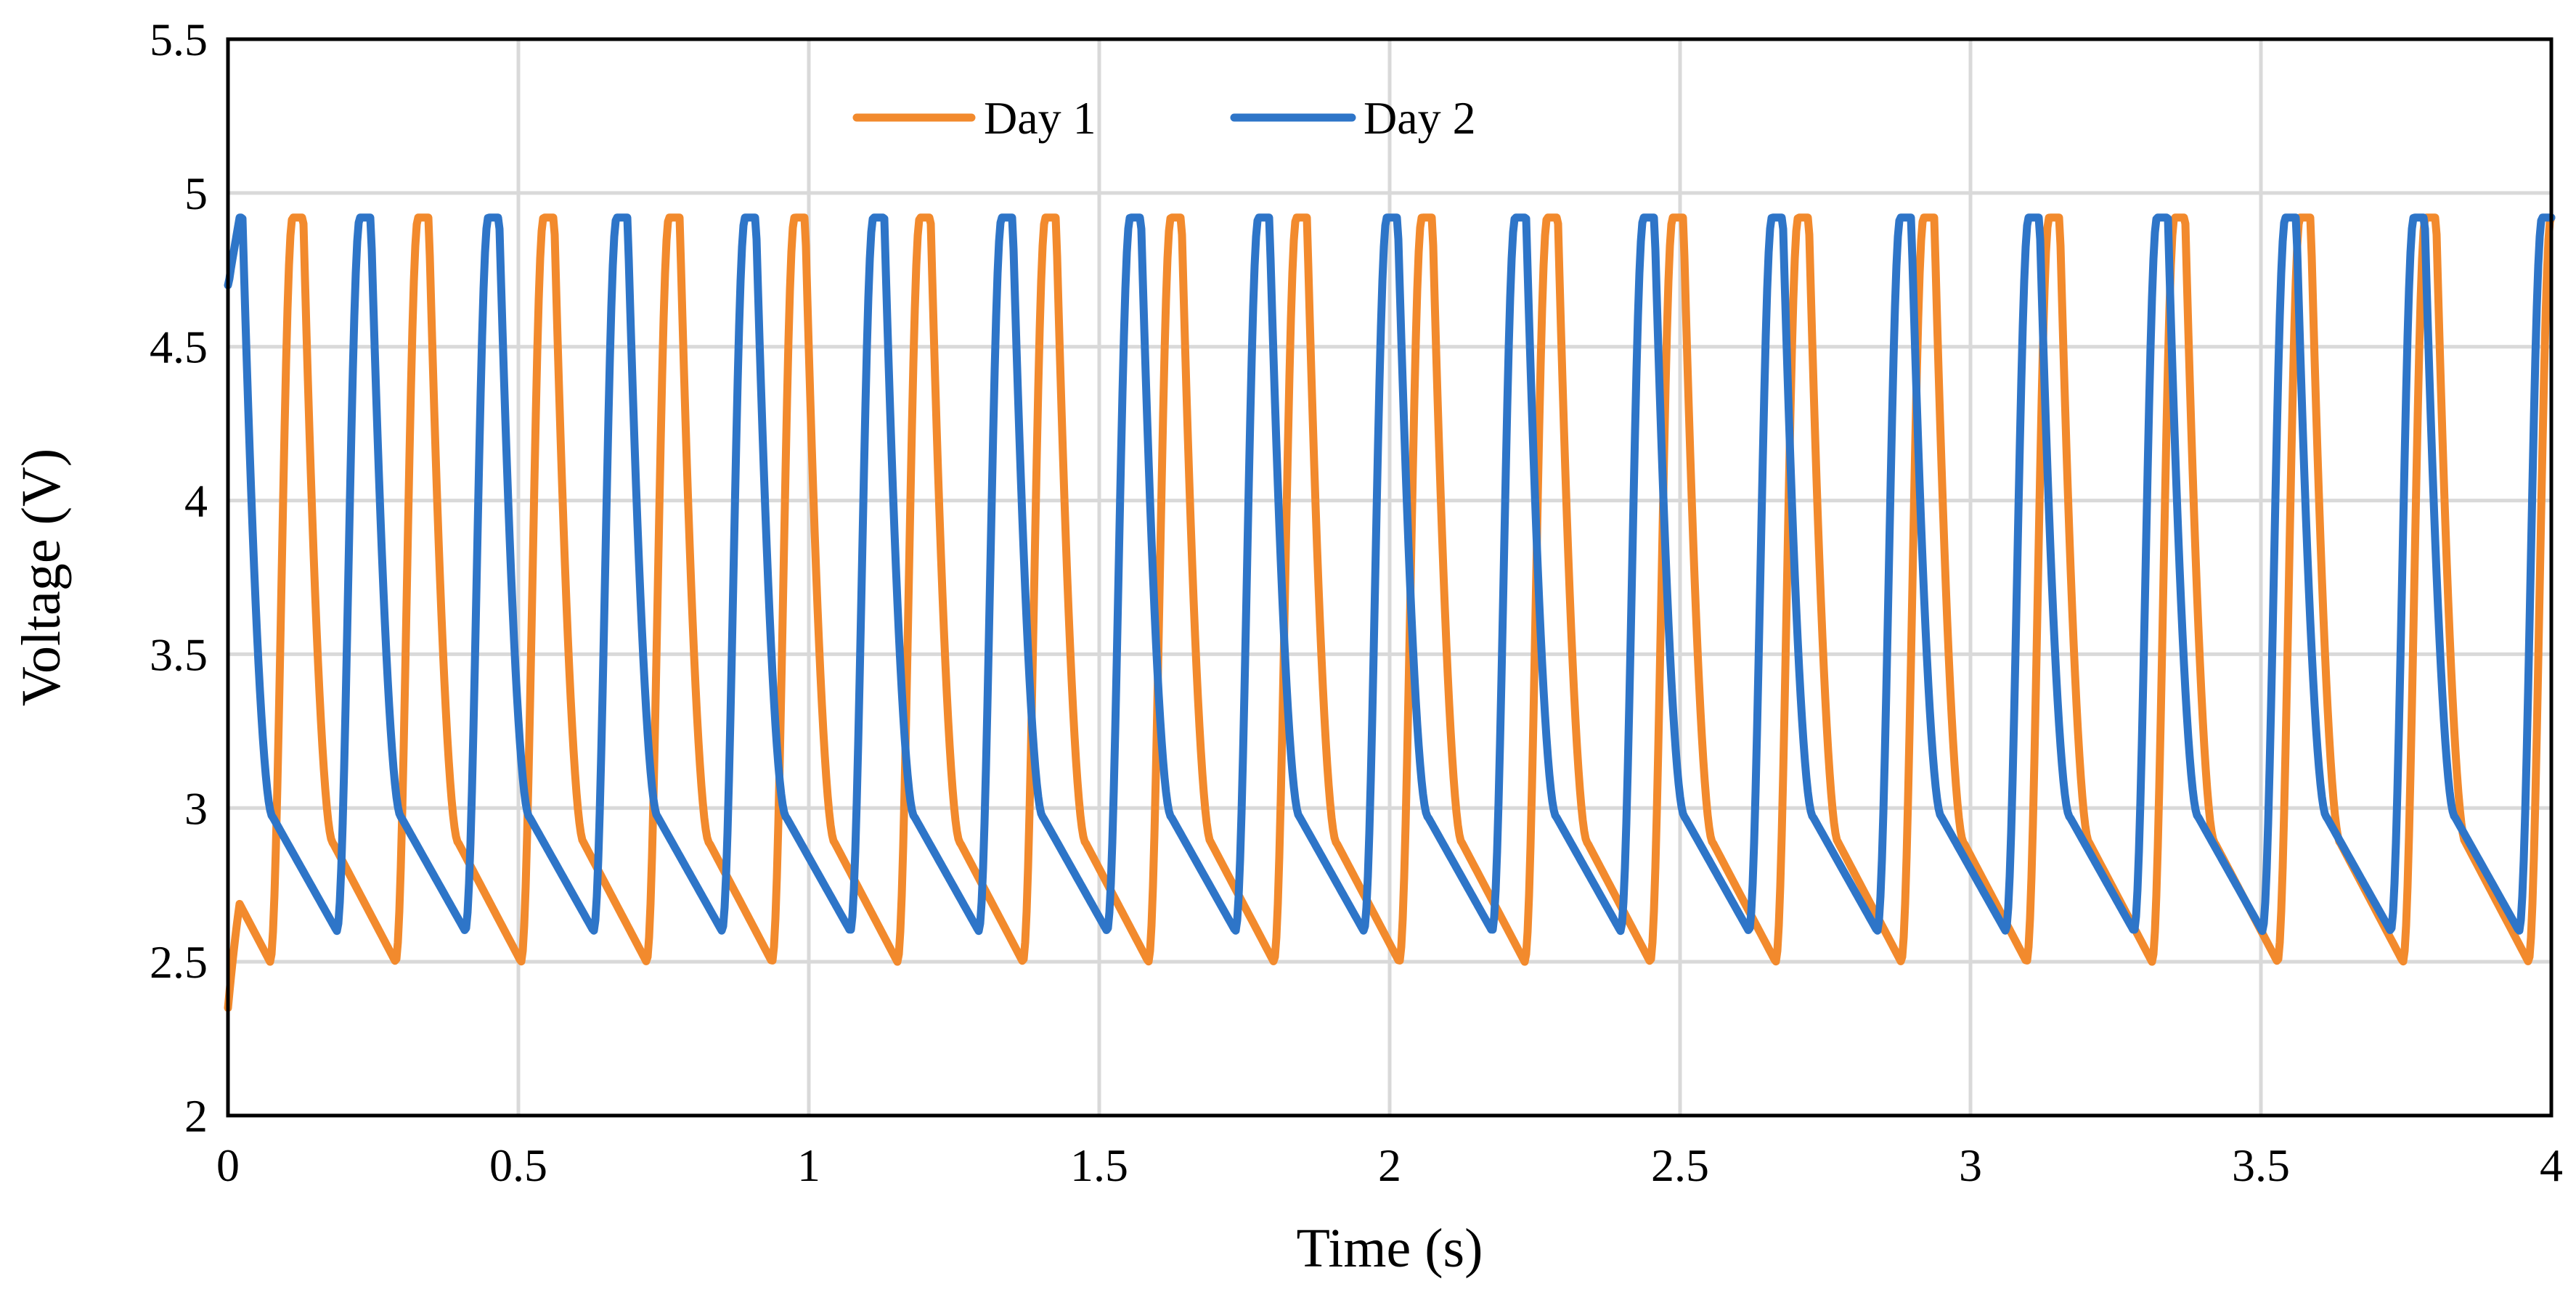 This screenshot has width=2576, height=1297. What do you see at coordinates (2261, 1165) in the screenshot?
I see `x-tick-label: 3.5` at bounding box center [2261, 1165].